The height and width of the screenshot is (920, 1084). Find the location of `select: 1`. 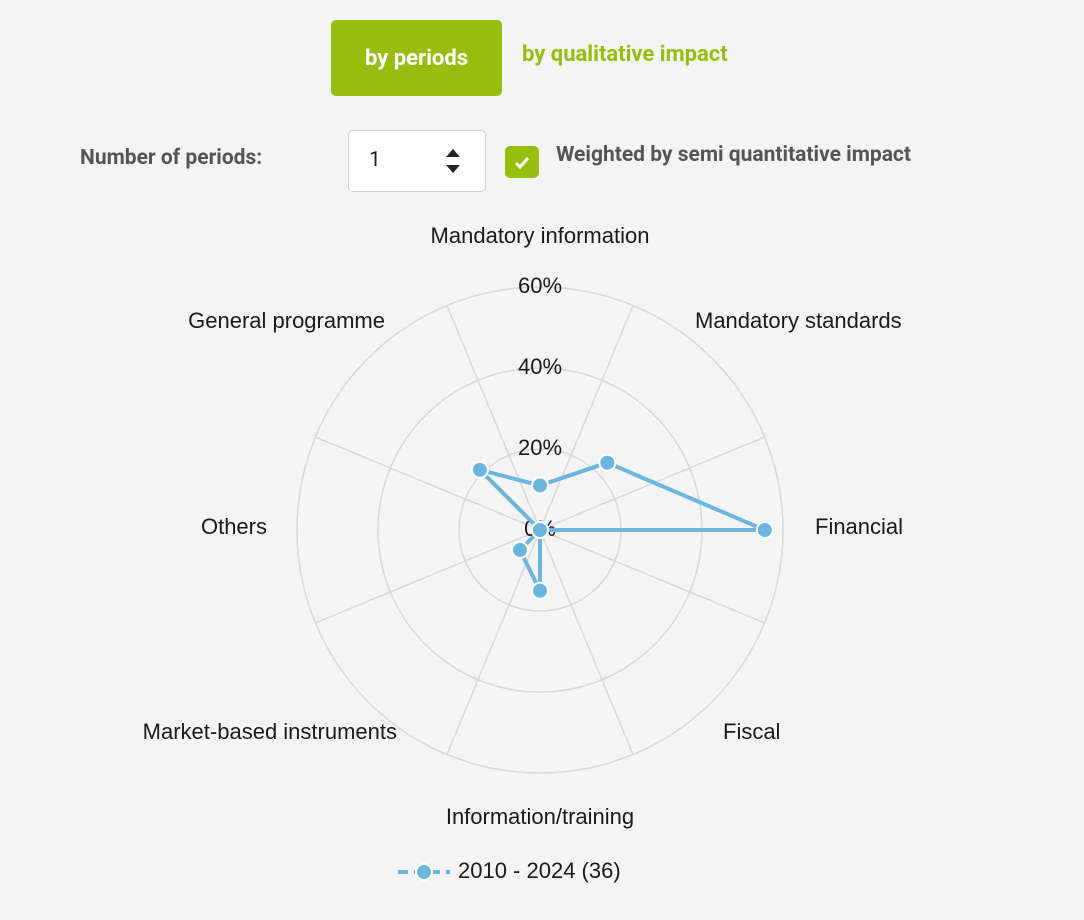

select: 1 is located at coordinates (417, 161).